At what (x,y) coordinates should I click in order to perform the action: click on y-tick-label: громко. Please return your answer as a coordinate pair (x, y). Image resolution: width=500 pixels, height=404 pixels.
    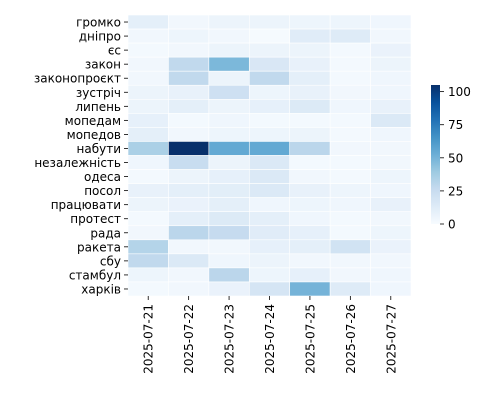
    Looking at the image, I should click on (98, 23).